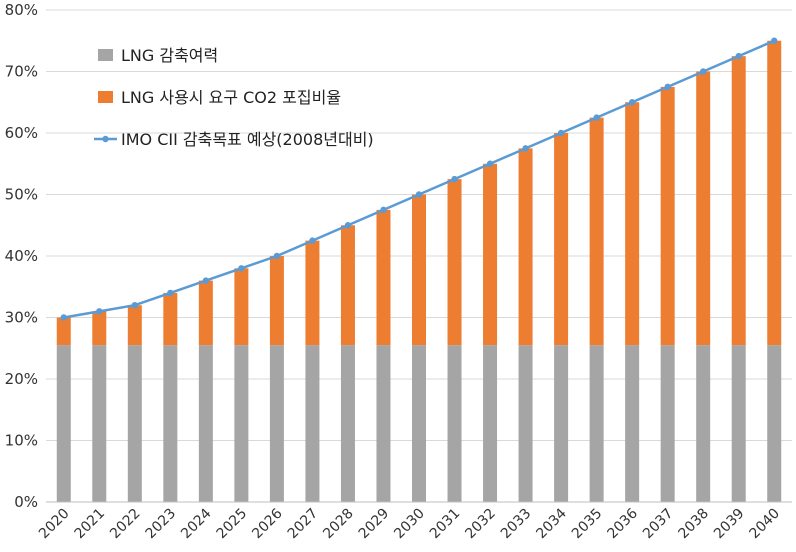  What do you see at coordinates (445, 524) in the screenshot?
I see `x-tick-label: 2031` at bounding box center [445, 524].